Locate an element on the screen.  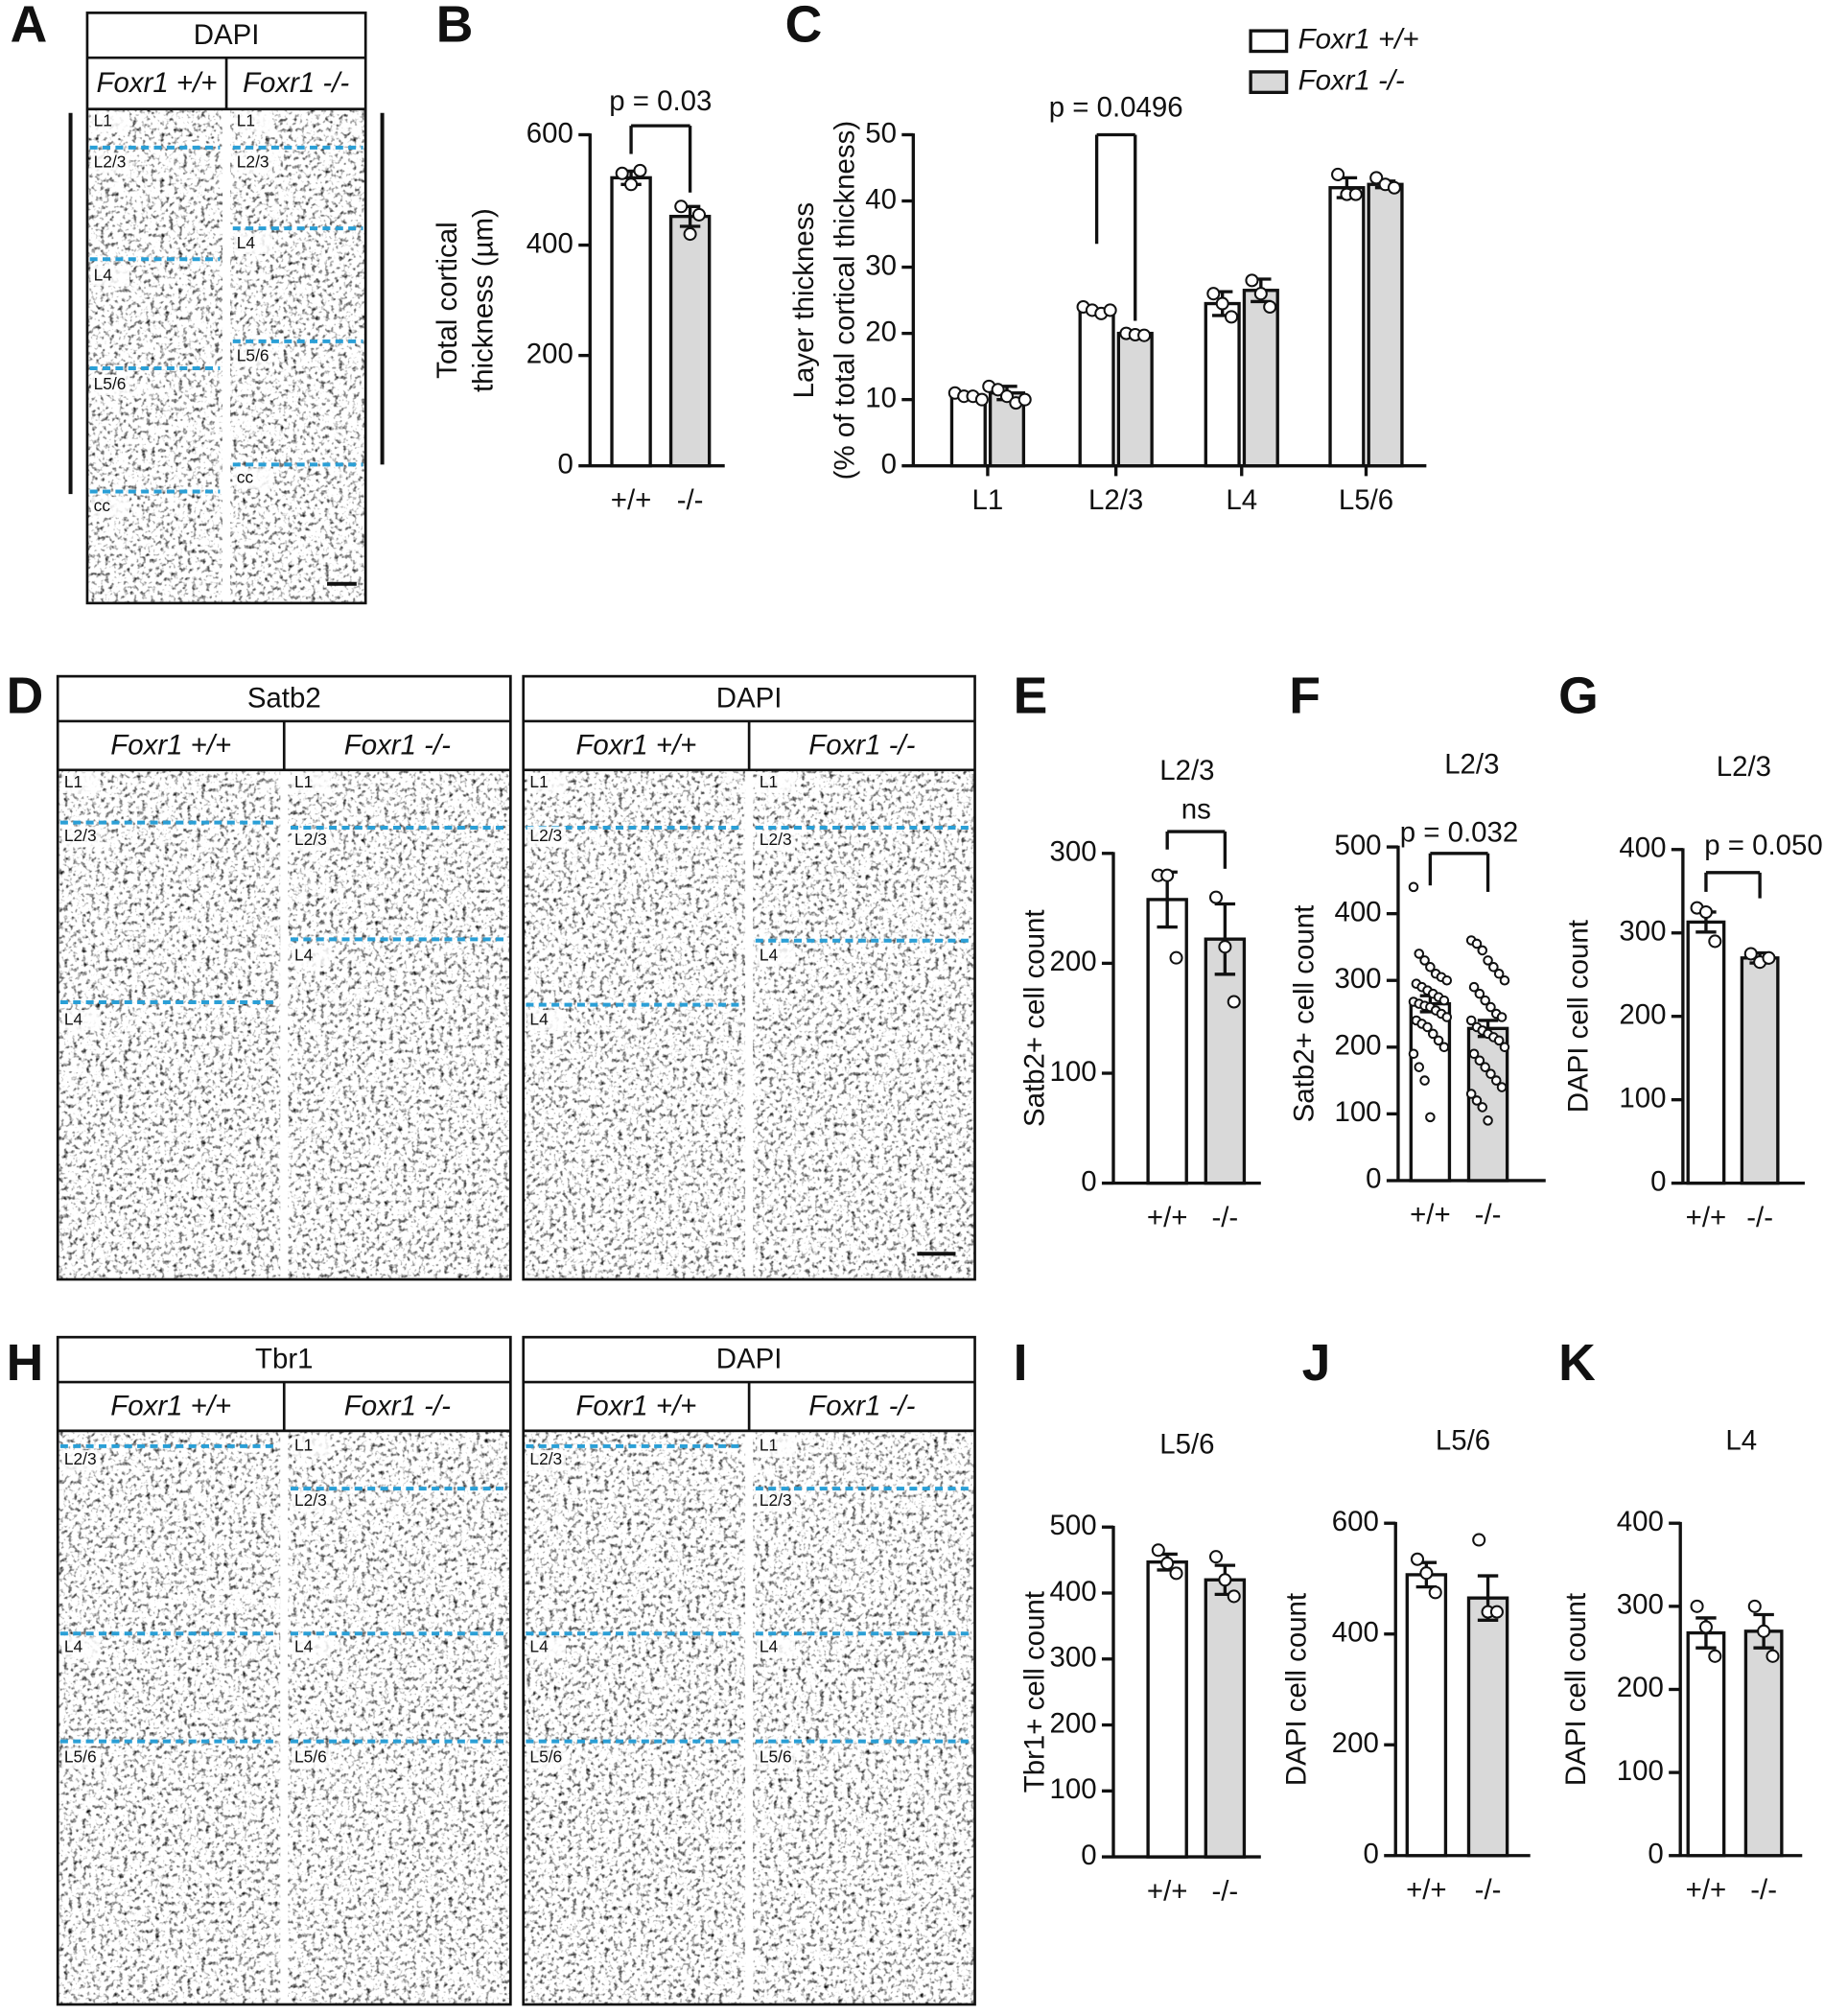
panel-letter: C is located at coordinates (804, 27).